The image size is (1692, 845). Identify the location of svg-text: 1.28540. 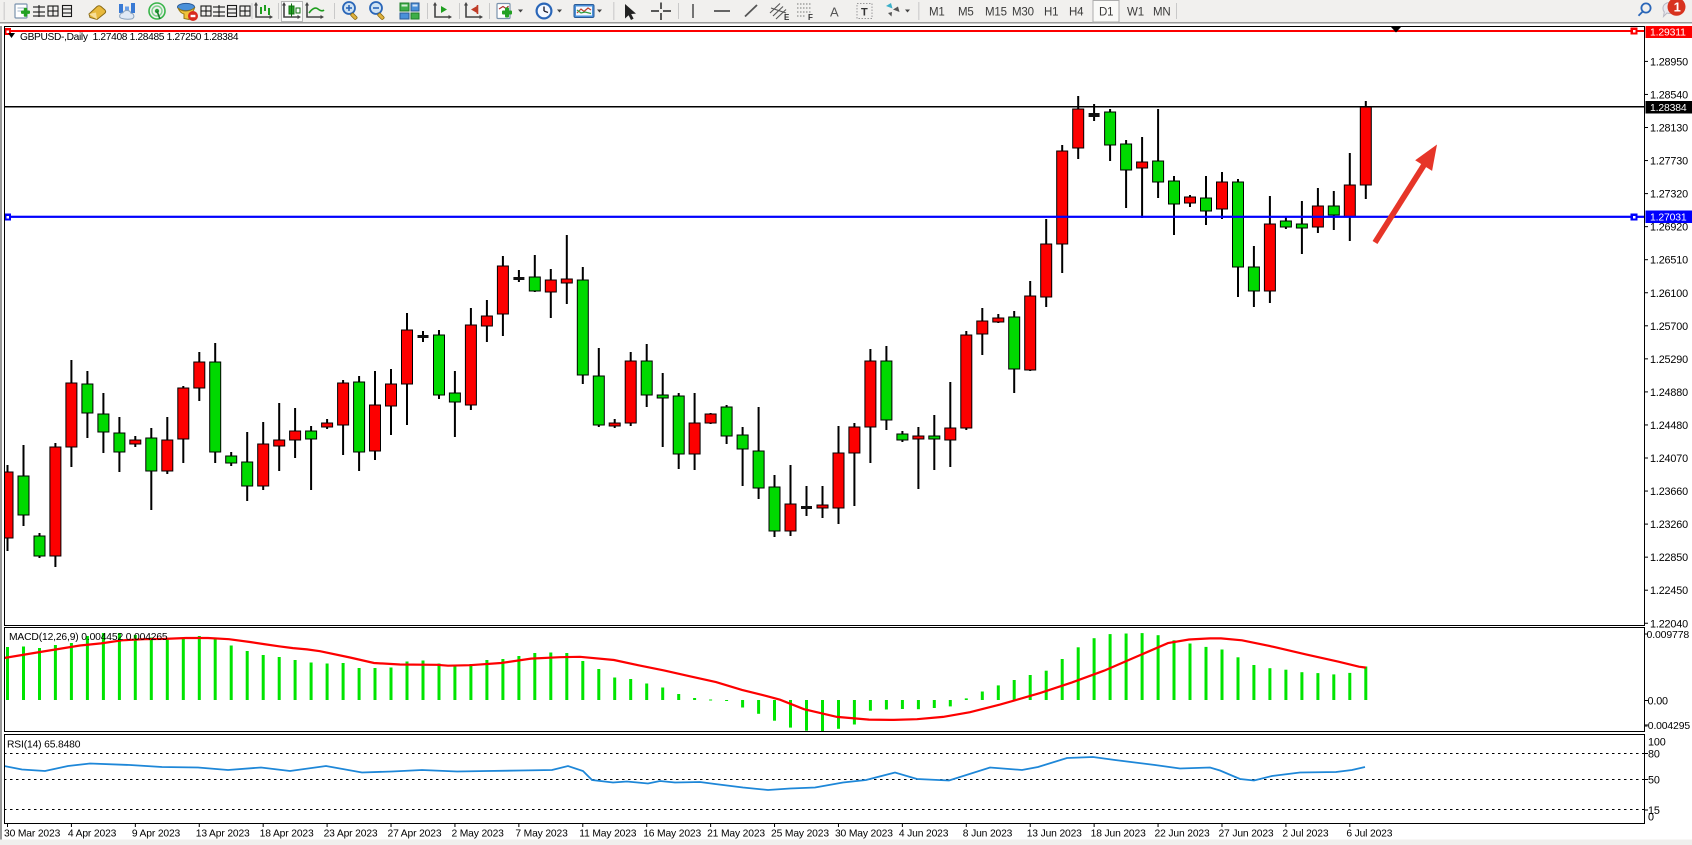
(1669, 95).